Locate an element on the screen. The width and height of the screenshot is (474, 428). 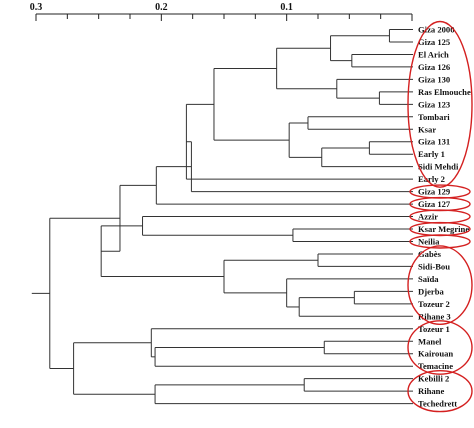
leaf-label: Sidi-Bou is located at coordinates (434, 266).